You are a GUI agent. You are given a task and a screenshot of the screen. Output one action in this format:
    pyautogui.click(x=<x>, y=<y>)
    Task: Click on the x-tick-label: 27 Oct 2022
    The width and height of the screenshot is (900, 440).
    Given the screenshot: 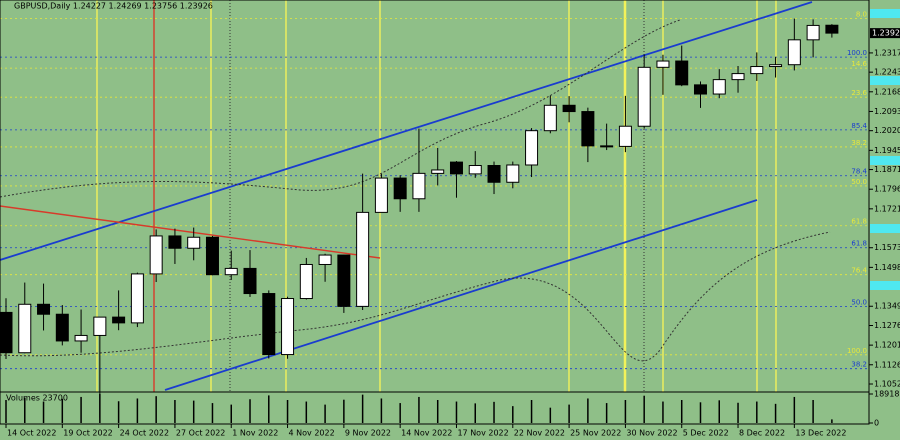 What is the action you would take?
    pyautogui.click(x=200, y=433)
    